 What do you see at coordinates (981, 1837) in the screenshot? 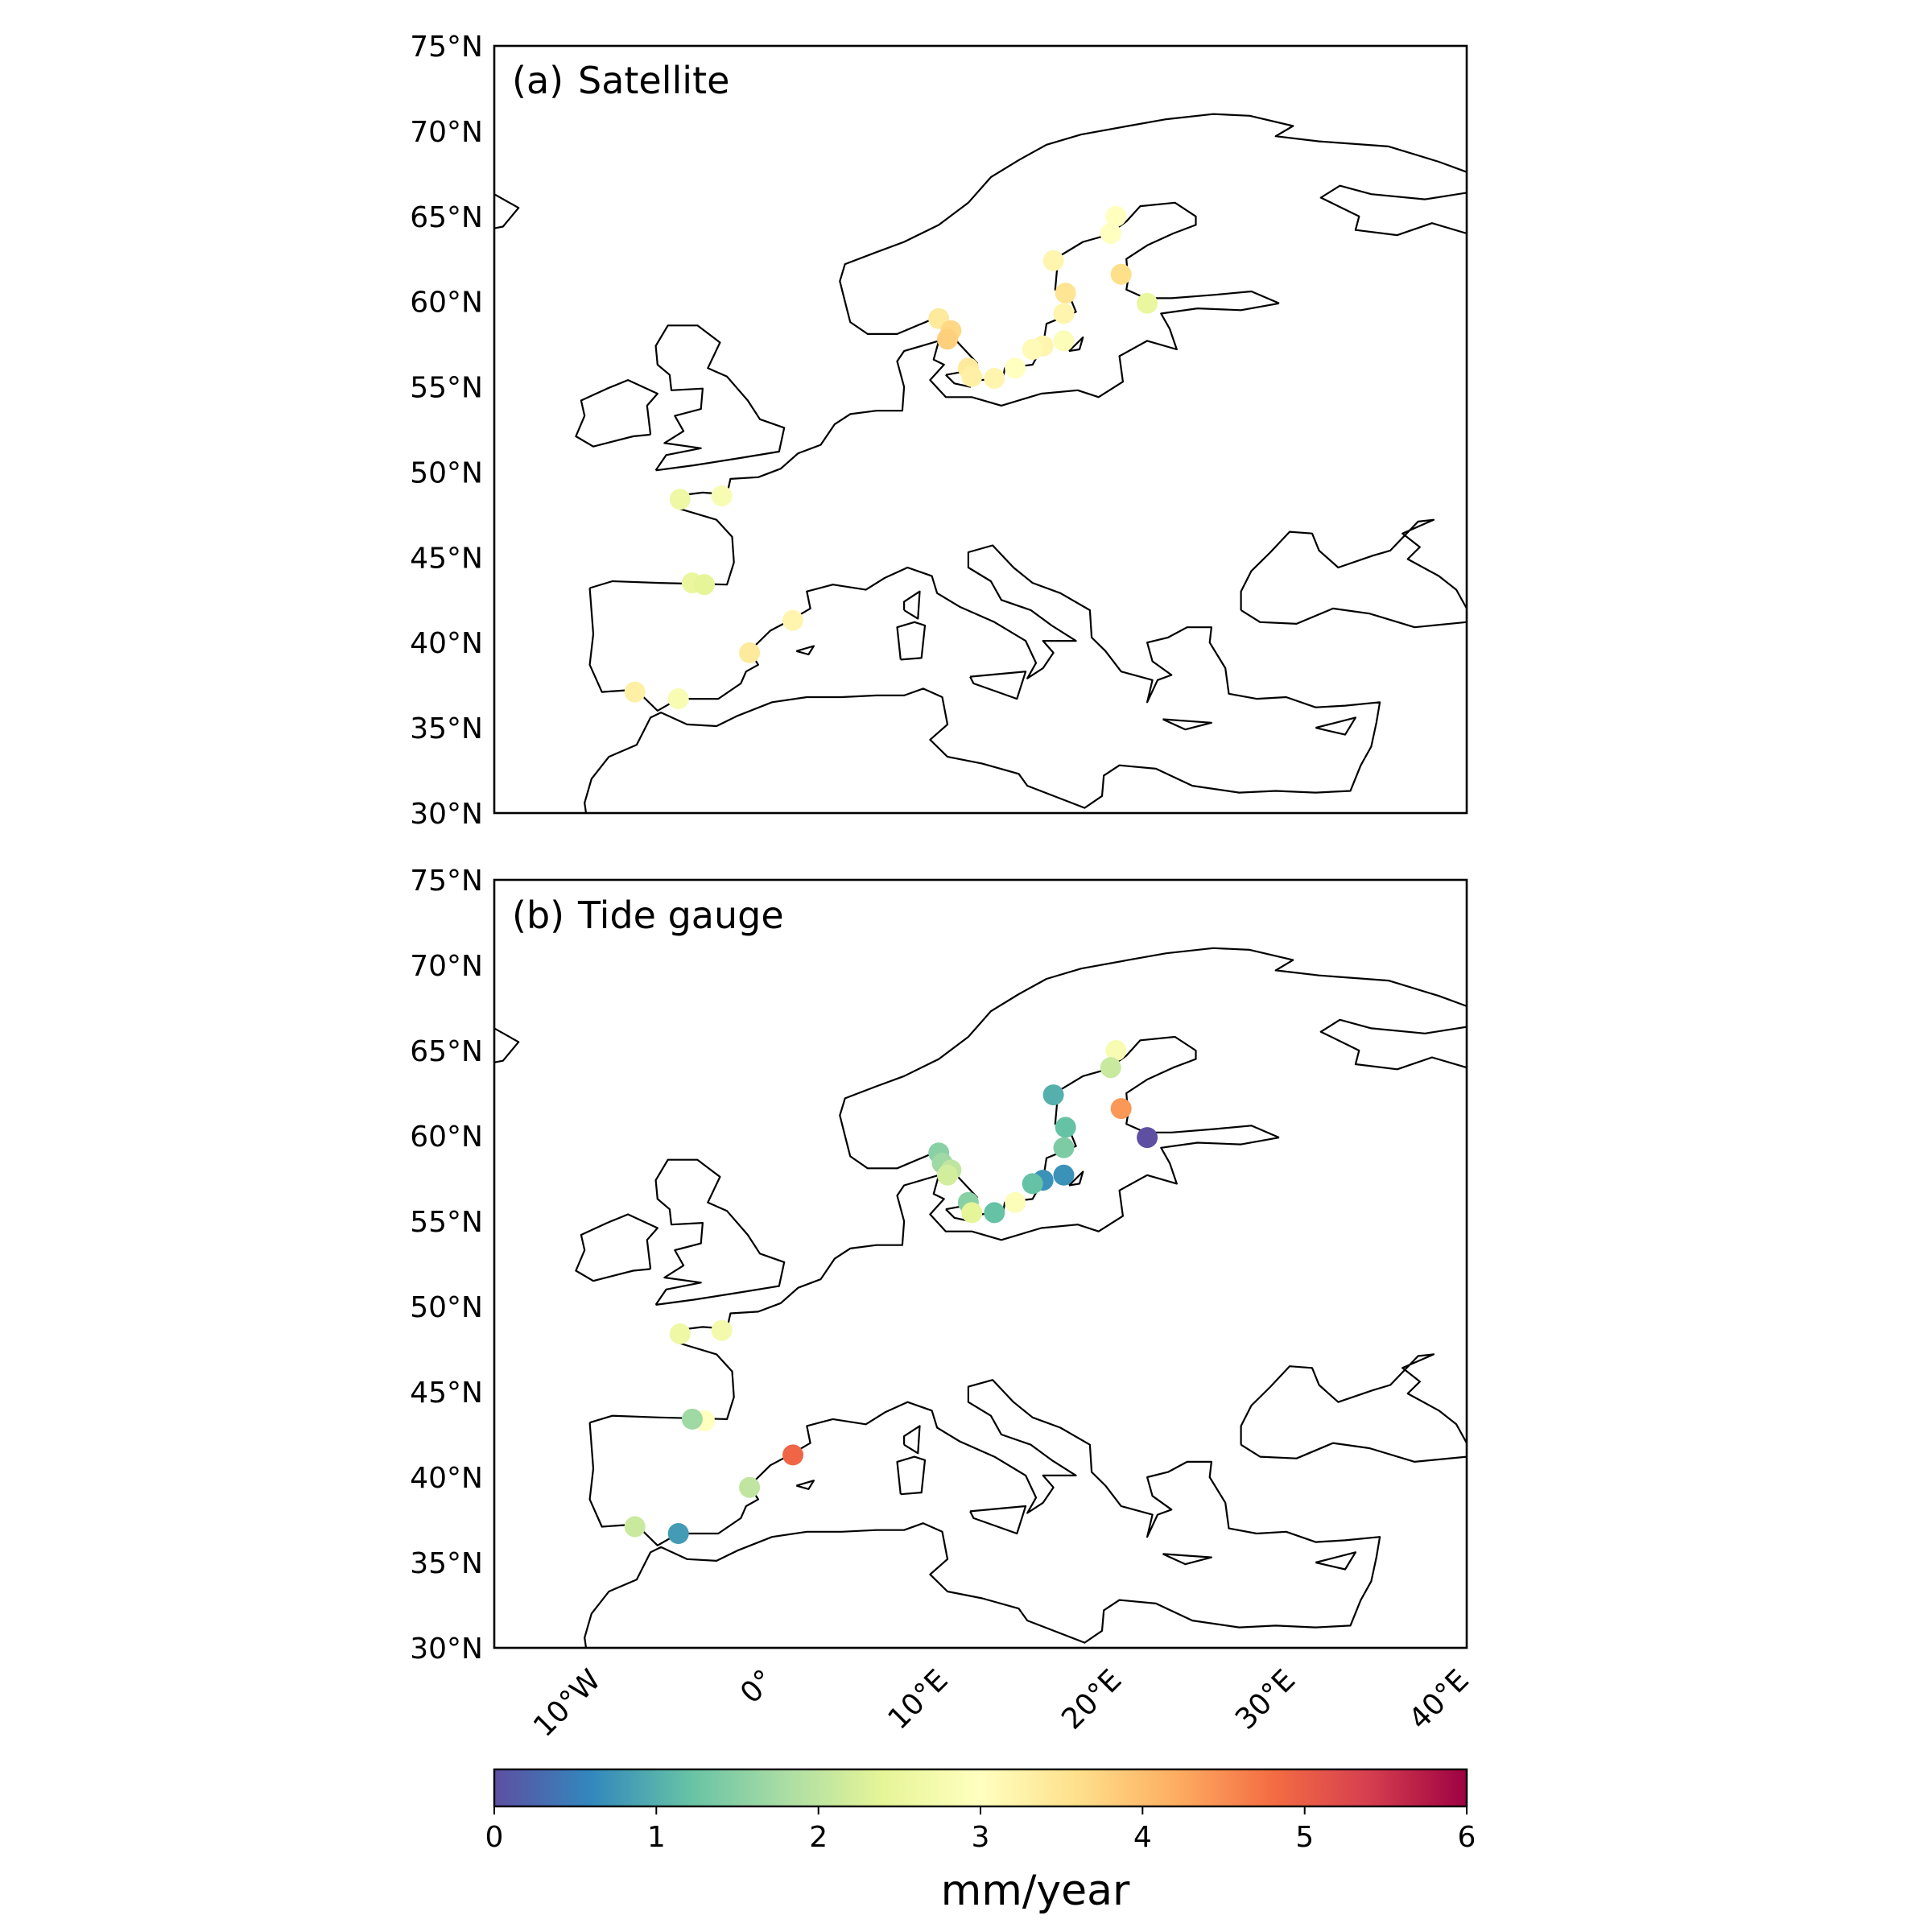
I see `colorbar-tick-label: 3` at bounding box center [981, 1837].